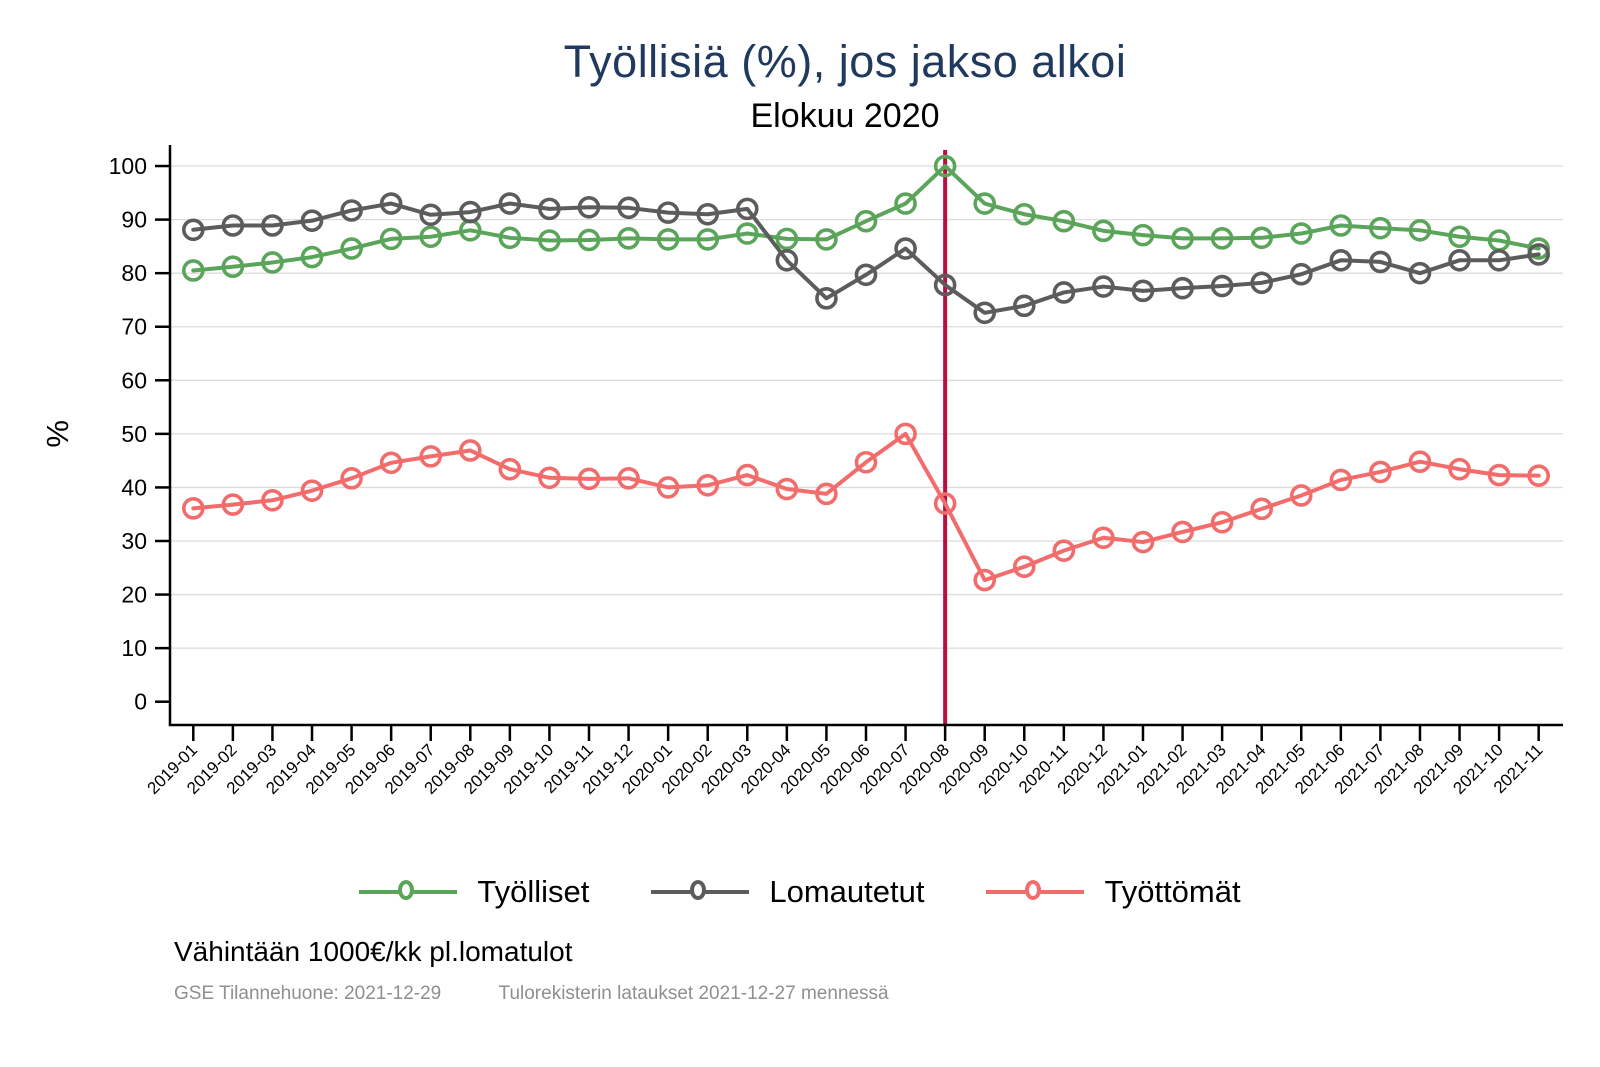 The image size is (1600, 1067). I want to click on chart-legend: Työlliset Lomautetut Työttömät, so click(800, 892).